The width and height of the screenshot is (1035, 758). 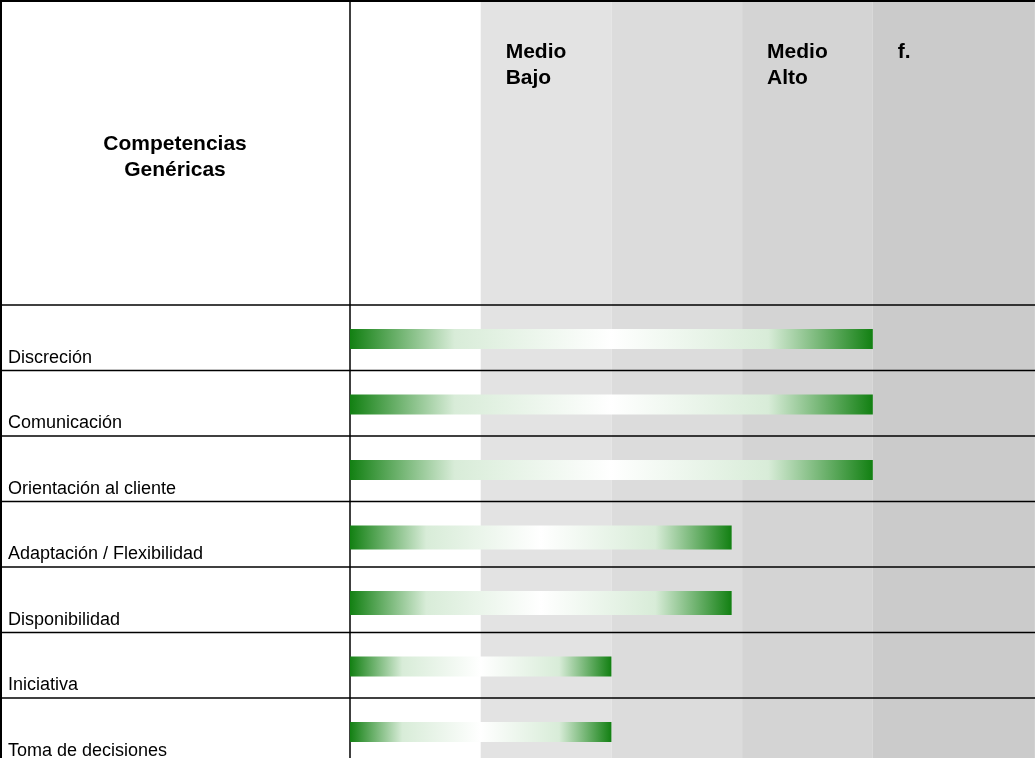 I want to click on y-tick-label: Orientación al cliente, so click(x=92, y=487).